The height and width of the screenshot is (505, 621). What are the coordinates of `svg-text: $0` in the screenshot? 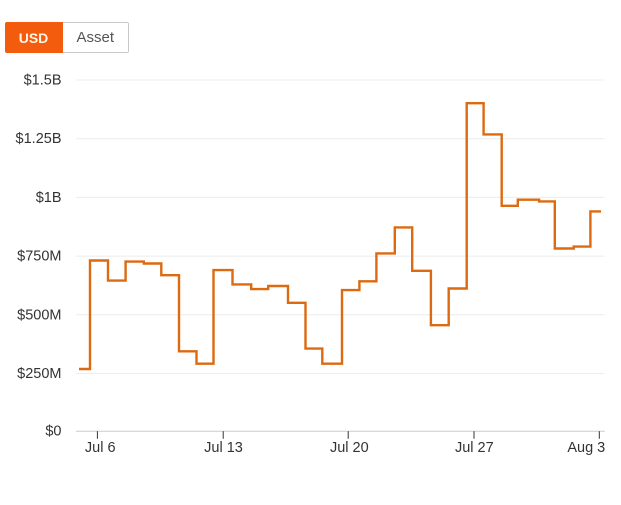 It's located at (53, 432).